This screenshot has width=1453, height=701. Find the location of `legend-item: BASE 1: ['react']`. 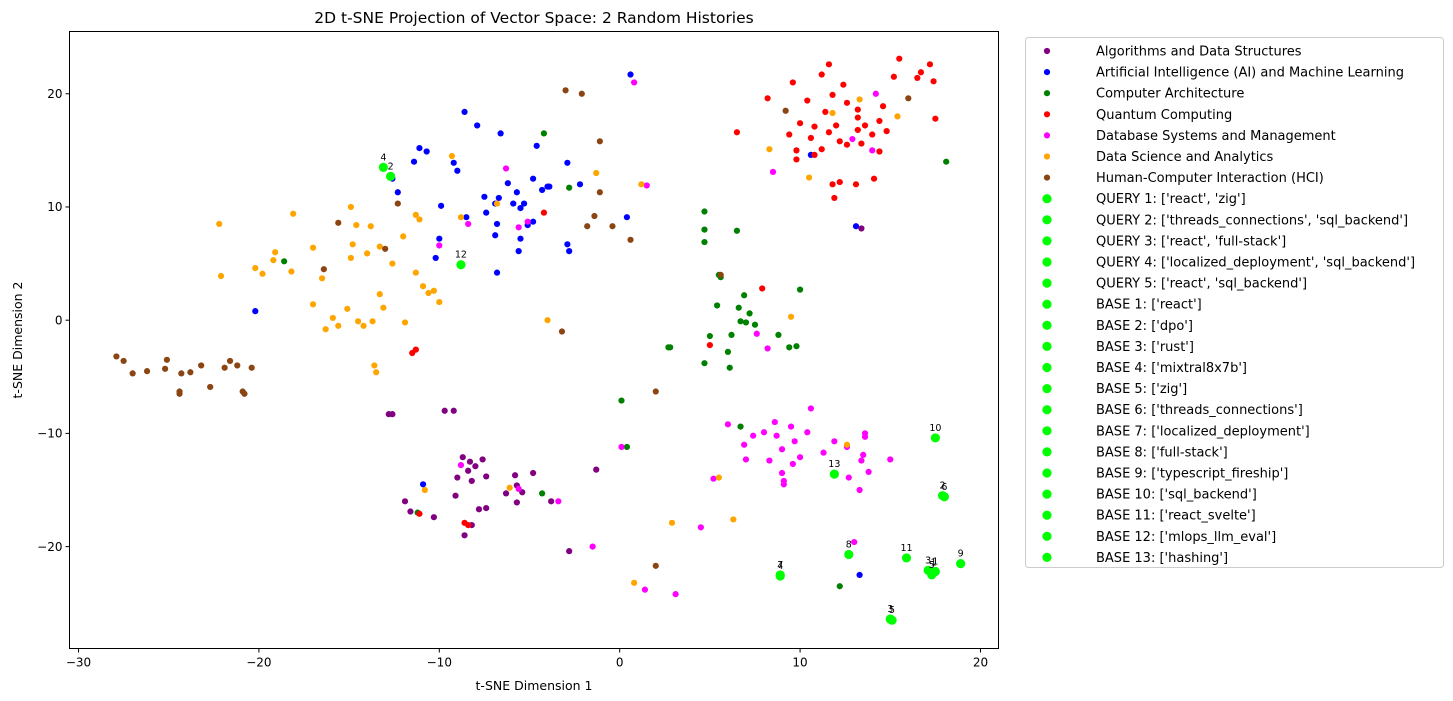

legend-item: BASE 1: ['react'] is located at coordinates (1122, 305).